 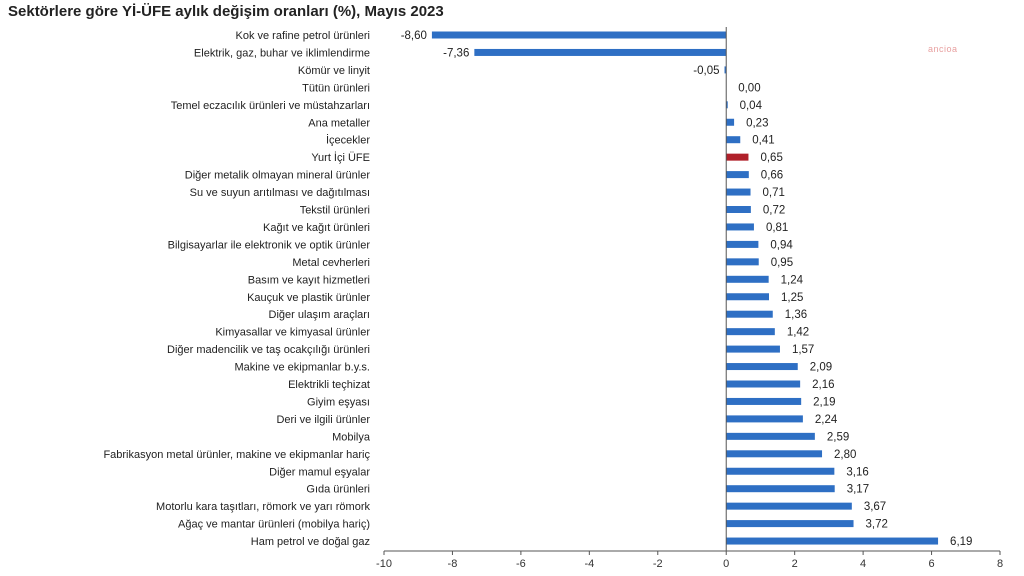 What do you see at coordinates (824, 402) in the screenshot?
I see `value-label: 2,19` at bounding box center [824, 402].